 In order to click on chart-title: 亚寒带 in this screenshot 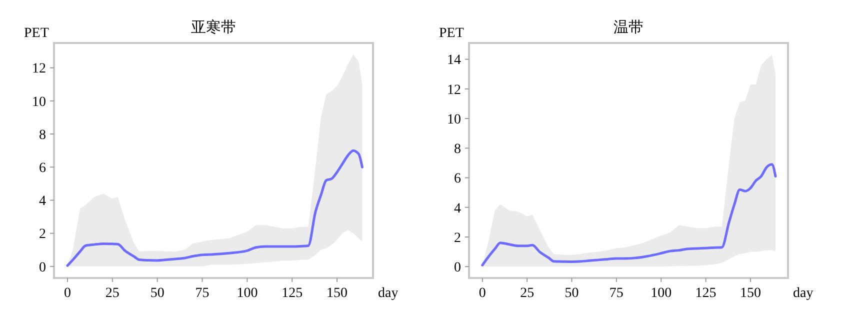, I will do `click(213, 27)`.